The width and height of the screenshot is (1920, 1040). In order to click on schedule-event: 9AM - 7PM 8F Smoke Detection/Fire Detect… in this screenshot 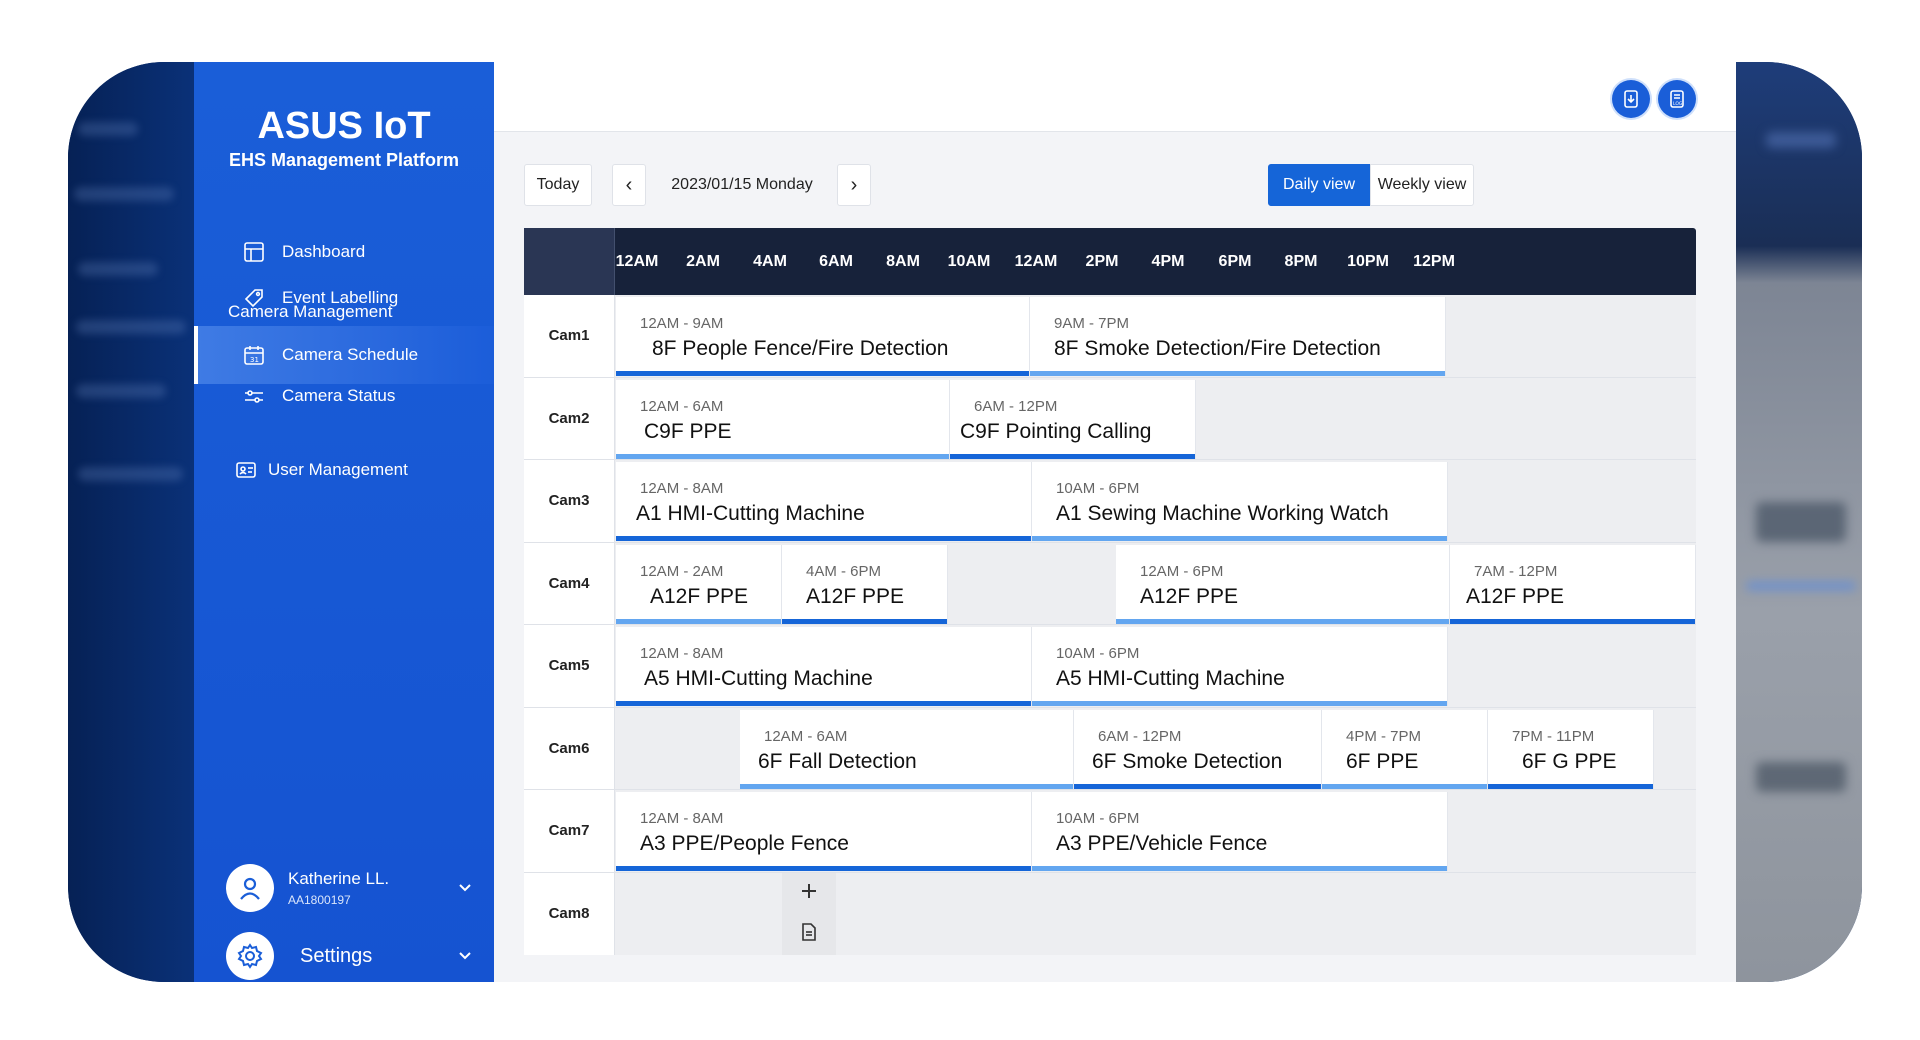, I will do `click(1238, 336)`.